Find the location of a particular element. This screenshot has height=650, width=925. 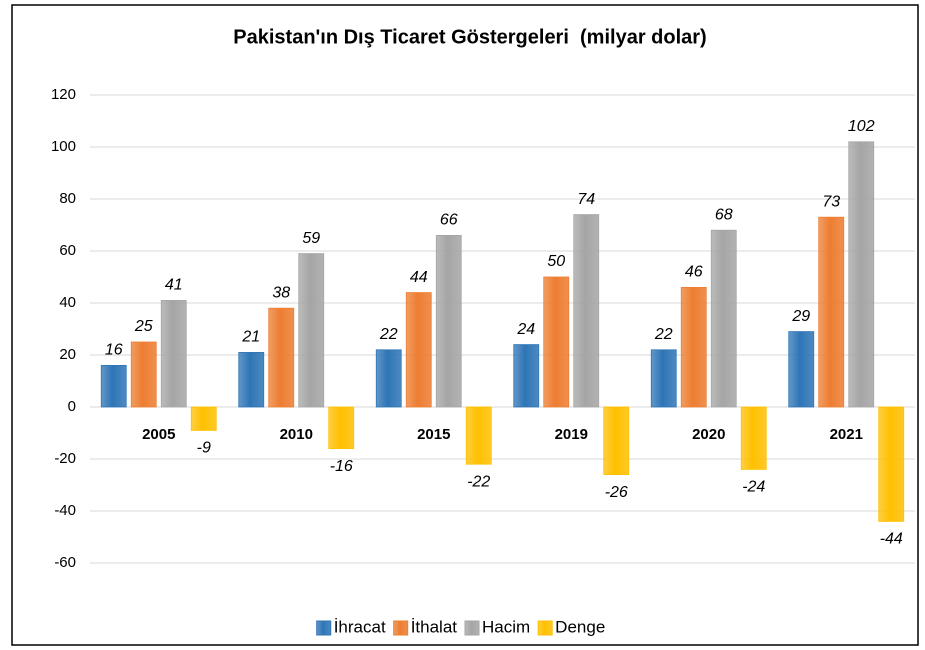

data-label: 66 is located at coordinates (449, 220).